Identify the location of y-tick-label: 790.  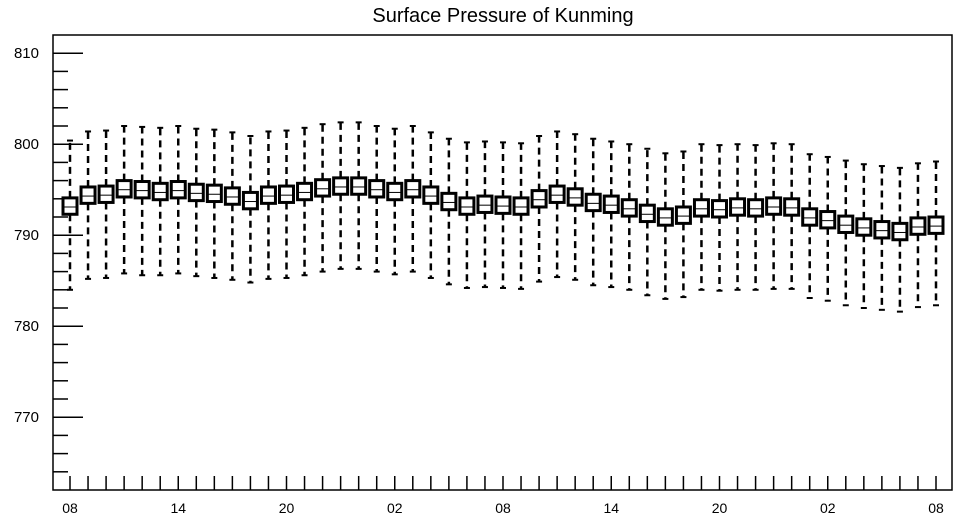
(26, 235).